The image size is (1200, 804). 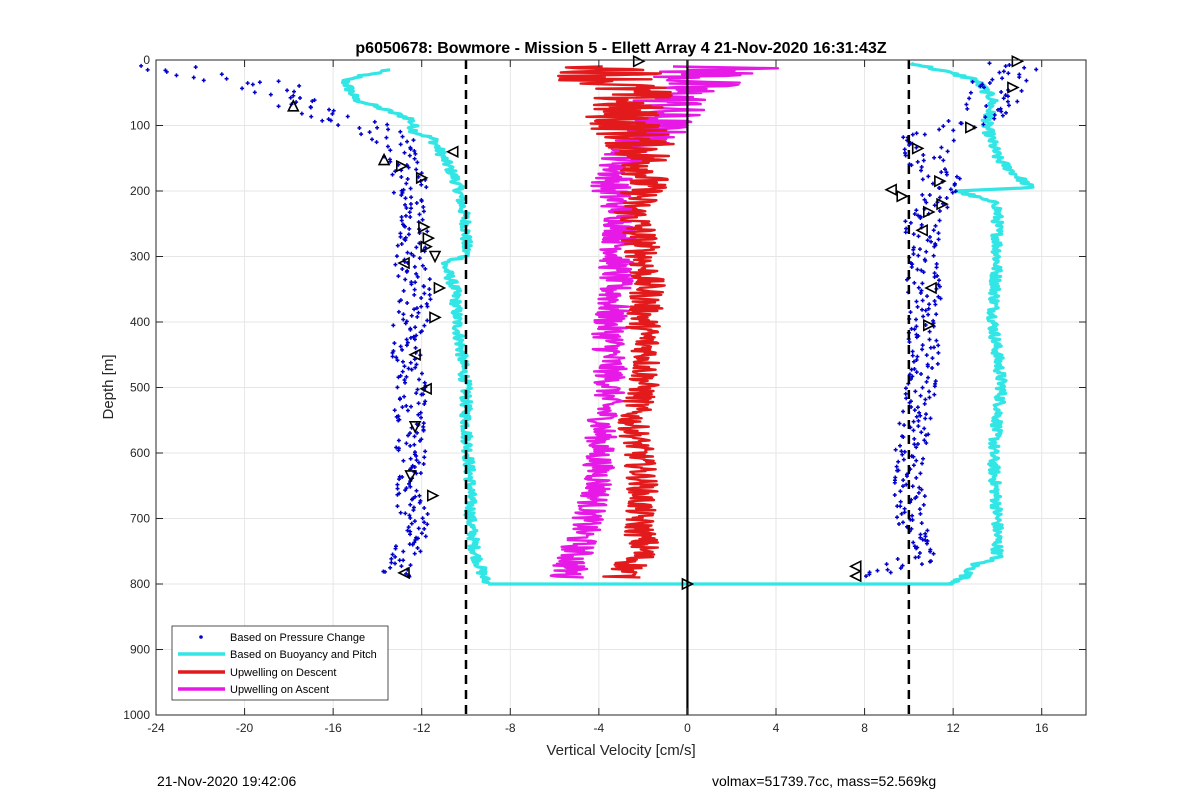 What do you see at coordinates (140, 519) in the screenshot?
I see `y-tick-label: 700` at bounding box center [140, 519].